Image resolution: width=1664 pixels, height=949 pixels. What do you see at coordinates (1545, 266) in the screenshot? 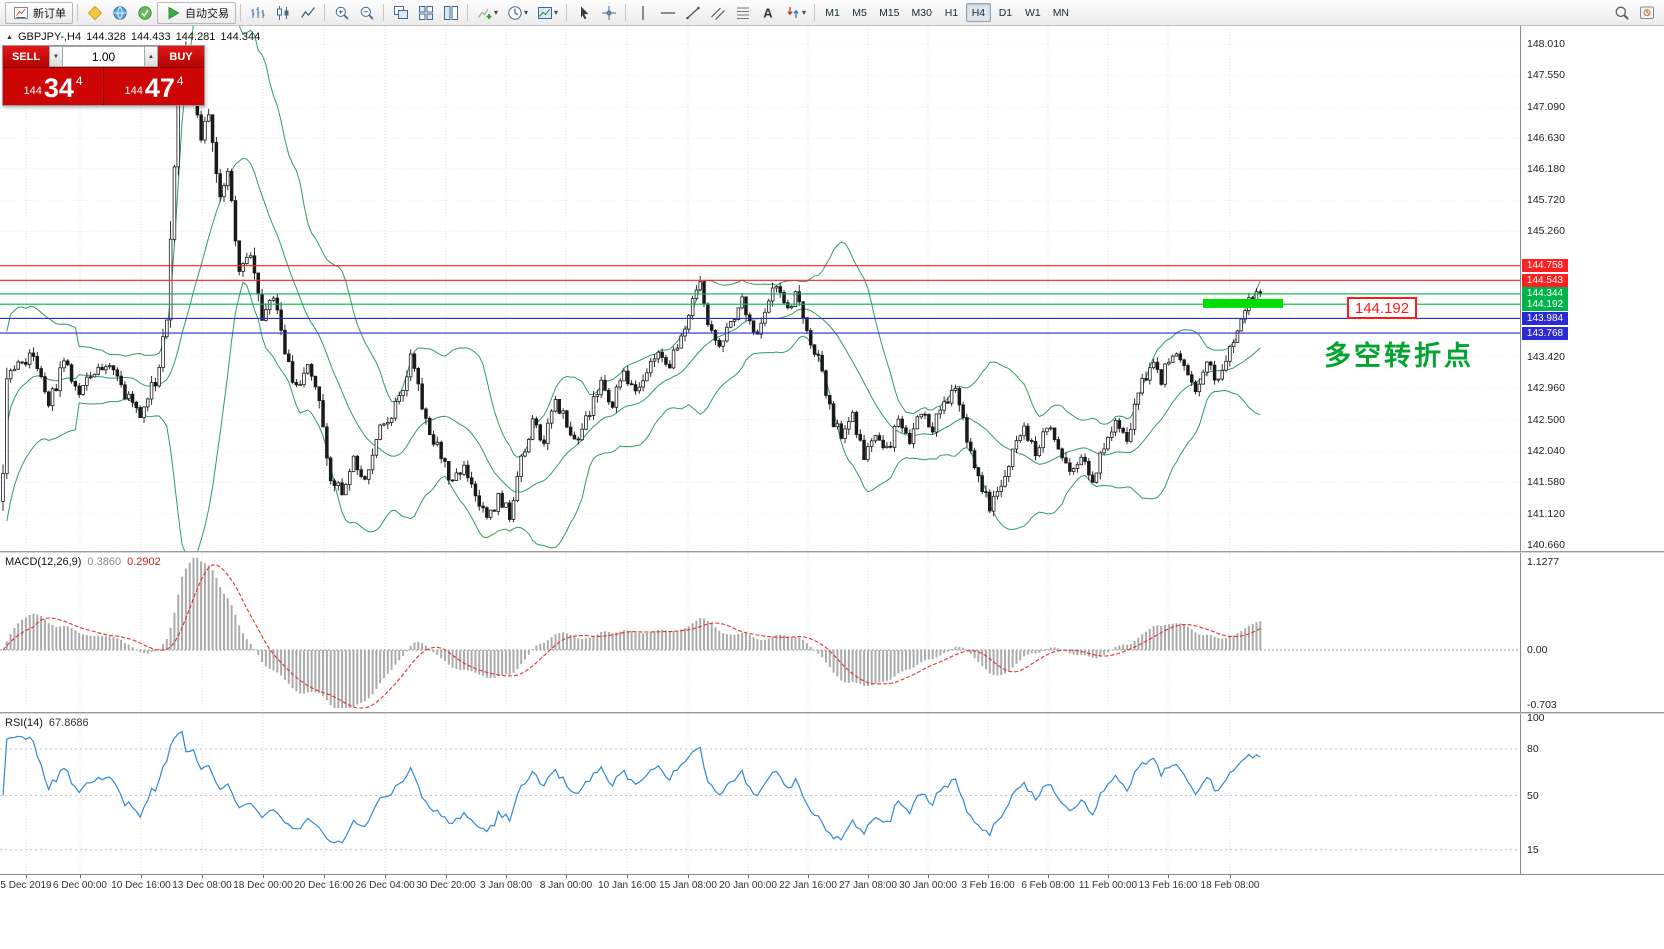
I see `price-level-tag: 144.758` at bounding box center [1545, 266].